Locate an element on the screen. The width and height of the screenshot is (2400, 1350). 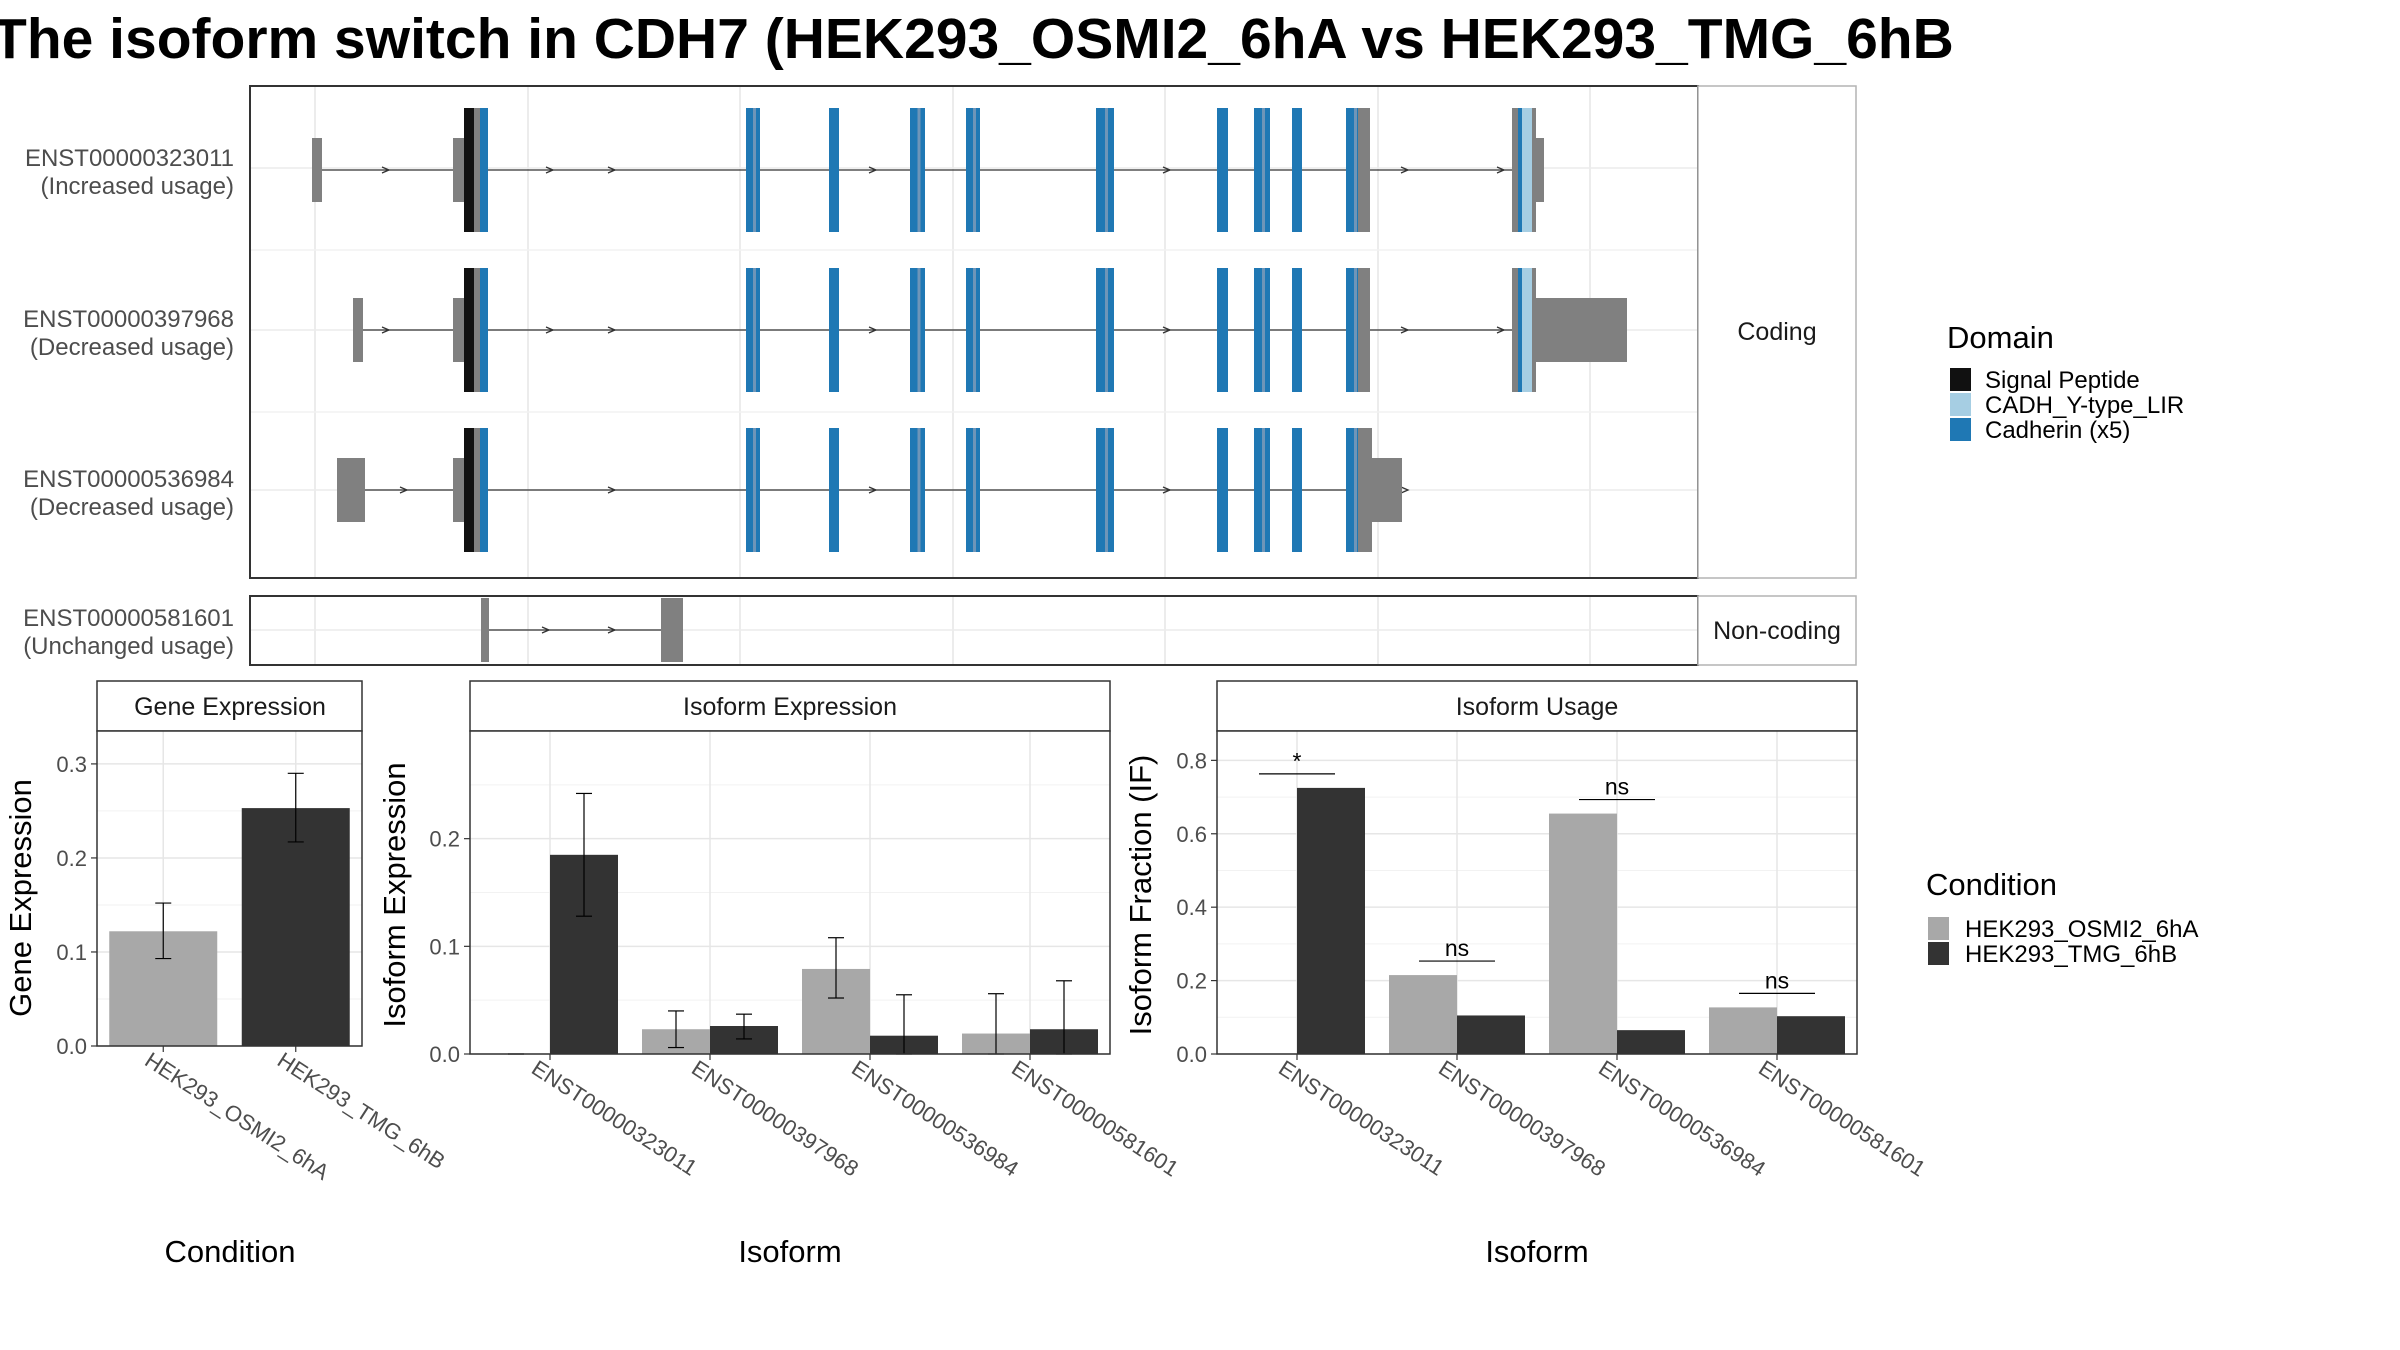
x-tick-label: ENST00000536984 is located at coordinates (1682, 1118).